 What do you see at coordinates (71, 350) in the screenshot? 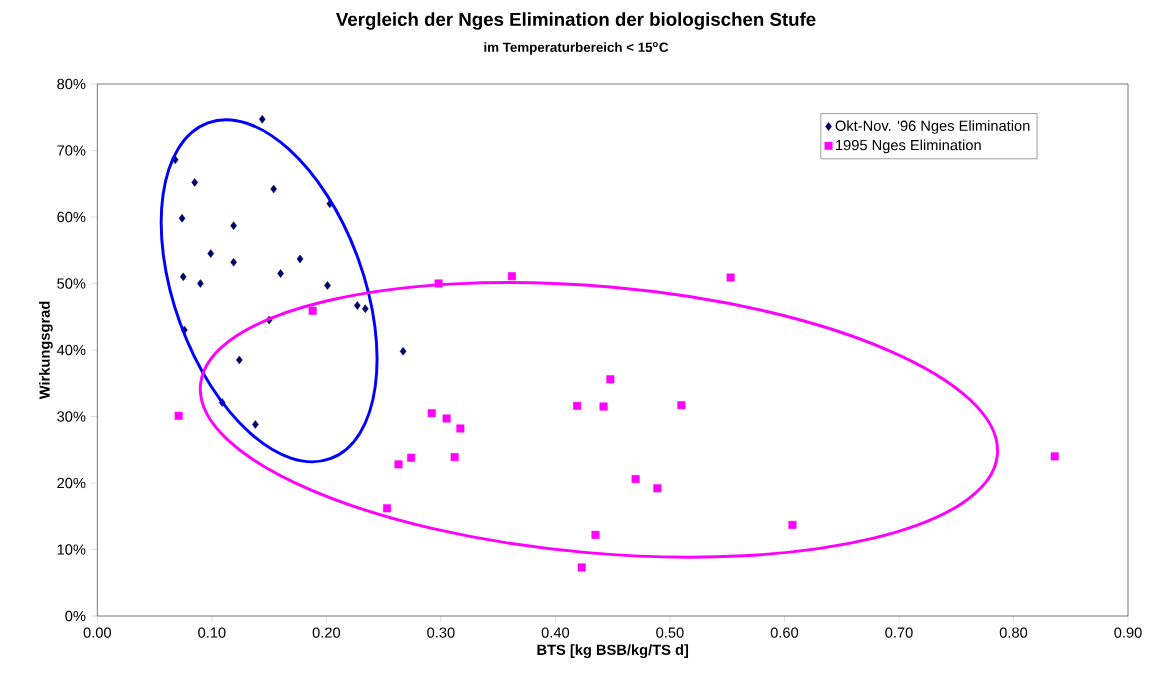
I see `y-tick-label: 40%` at bounding box center [71, 350].